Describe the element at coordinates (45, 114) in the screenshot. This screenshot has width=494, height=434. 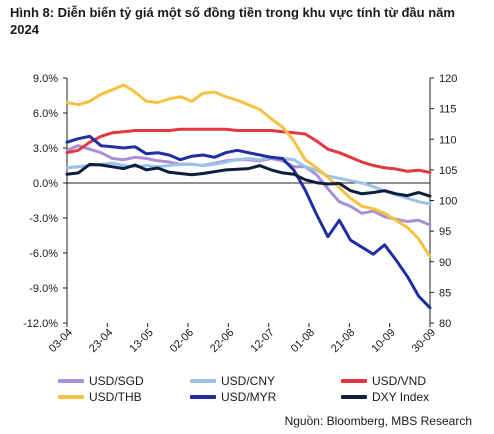
I see `left-y-tick-label: 6.0%` at that location.